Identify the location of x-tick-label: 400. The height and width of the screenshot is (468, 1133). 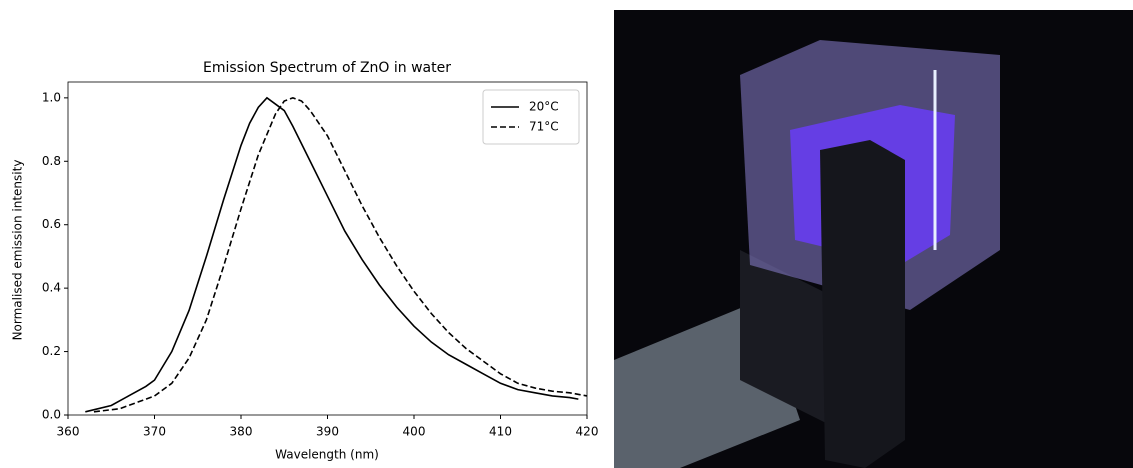
(414, 432).